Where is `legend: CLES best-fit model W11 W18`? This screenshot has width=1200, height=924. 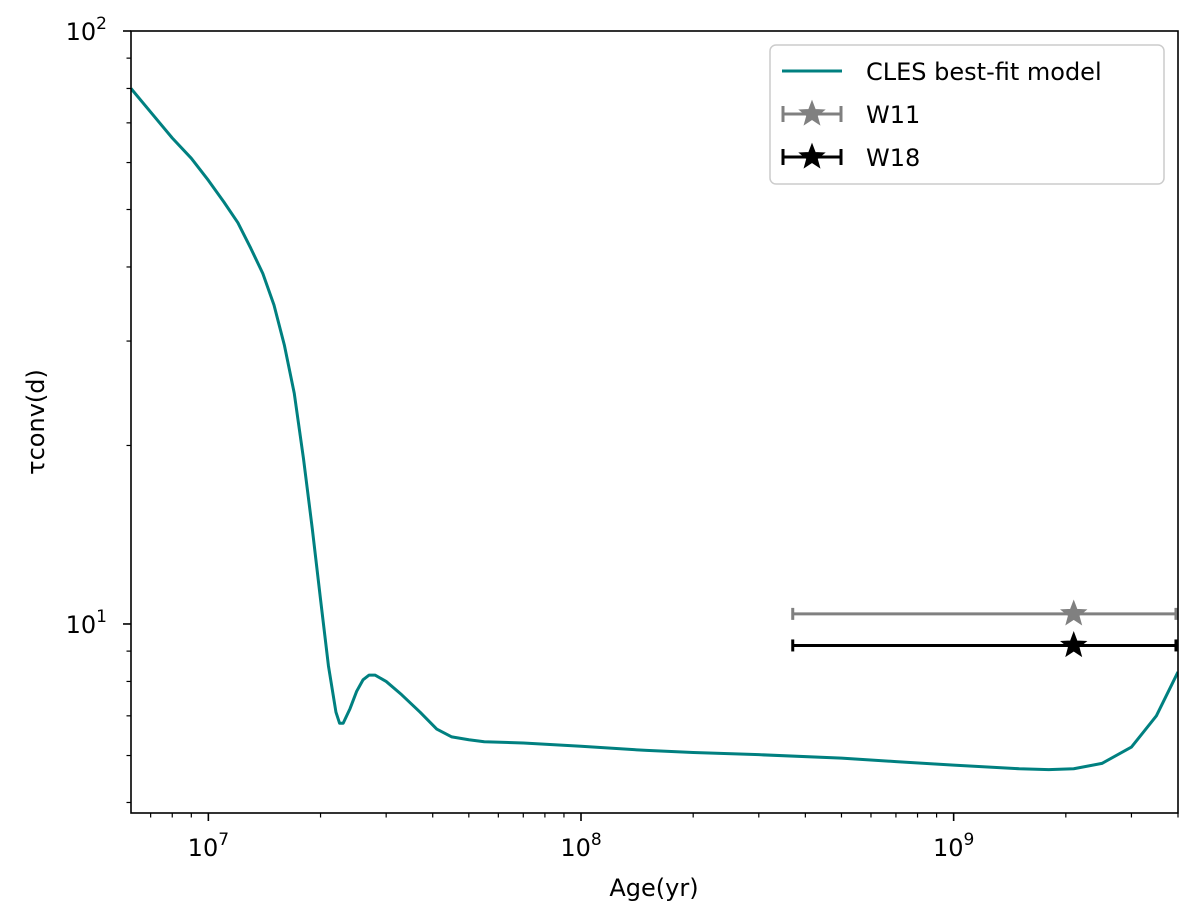
legend: CLES best-fit model W11 W18 is located at coordinates (967, 114).